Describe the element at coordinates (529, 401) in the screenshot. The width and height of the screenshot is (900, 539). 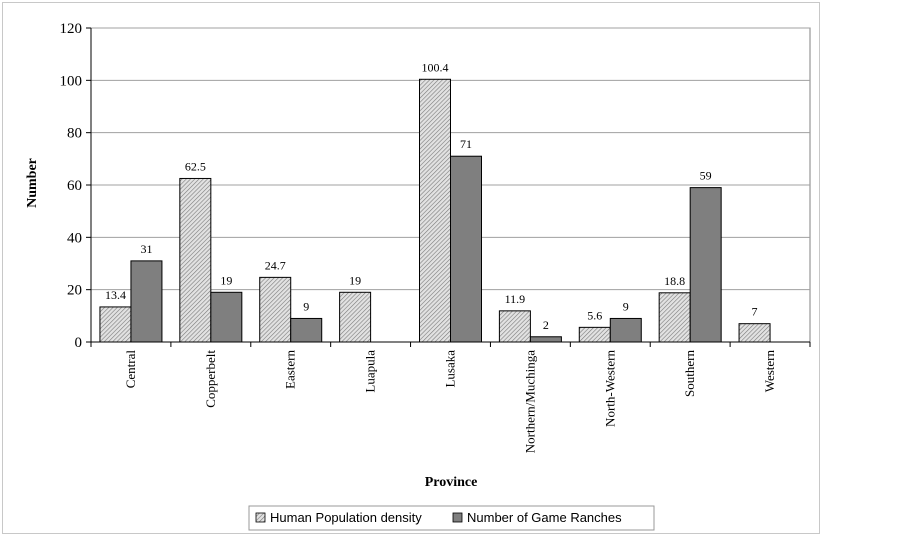
I see `x-category-label: Northern/Muchinga` at that location.